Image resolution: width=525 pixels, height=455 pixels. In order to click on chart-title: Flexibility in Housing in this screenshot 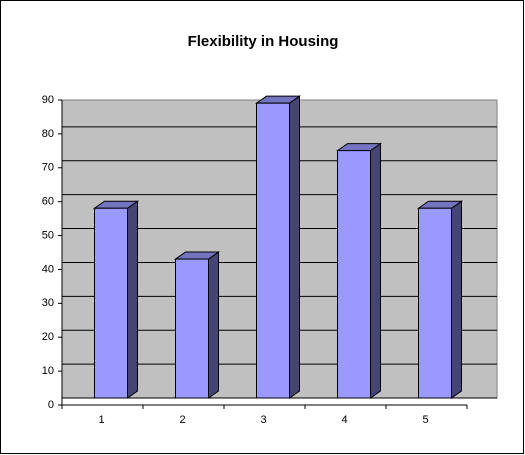, I will do `click(263, 41)`.